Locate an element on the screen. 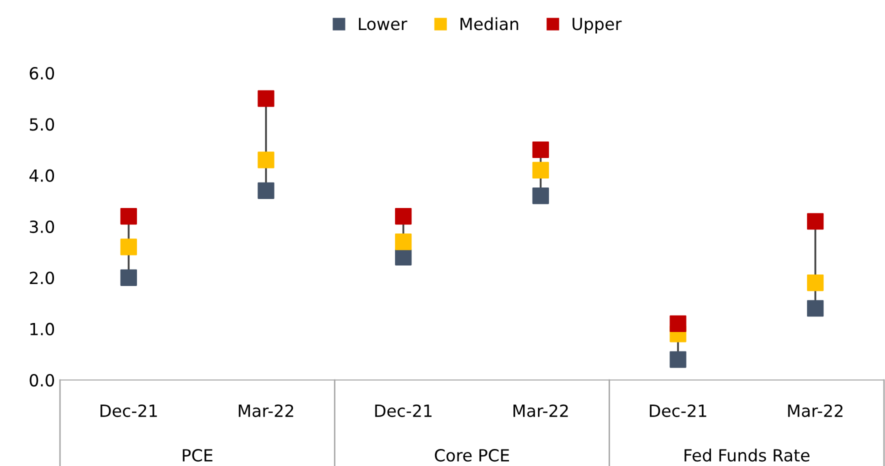 The image size is (885, 466). y-tick-label: 2.0 is located at coordinates (42, 278).